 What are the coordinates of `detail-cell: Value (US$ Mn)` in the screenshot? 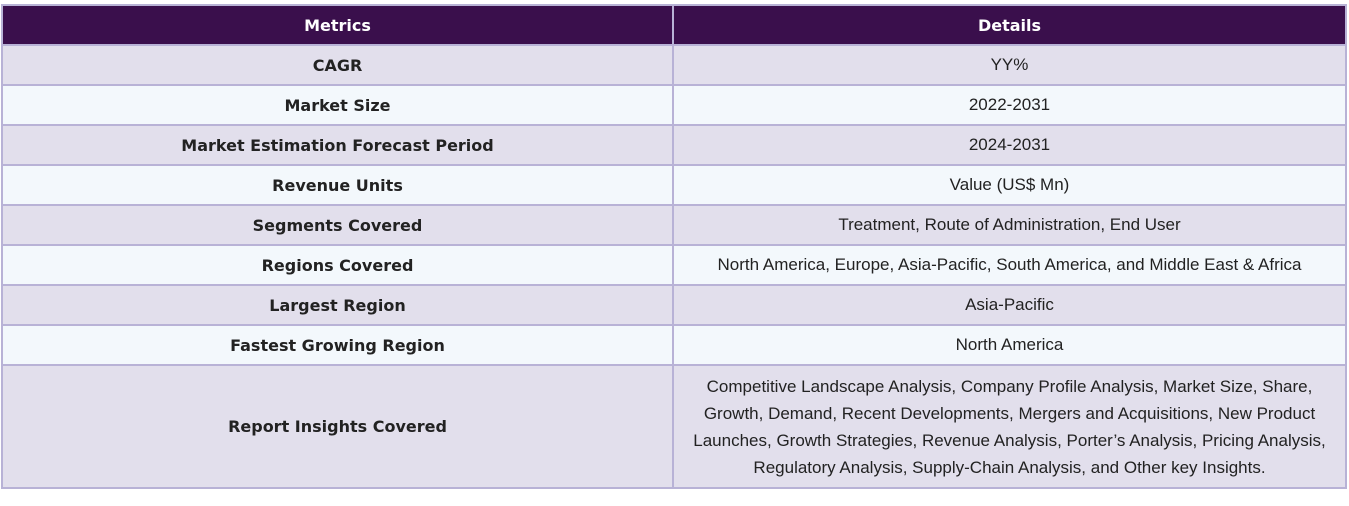 It's located at (1009, 185).